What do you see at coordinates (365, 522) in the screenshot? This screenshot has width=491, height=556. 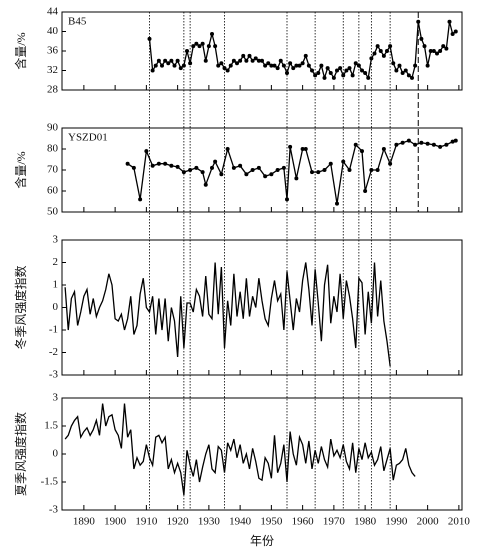 I see `x-tick-label: 1980` at bounding box center [365, 522].